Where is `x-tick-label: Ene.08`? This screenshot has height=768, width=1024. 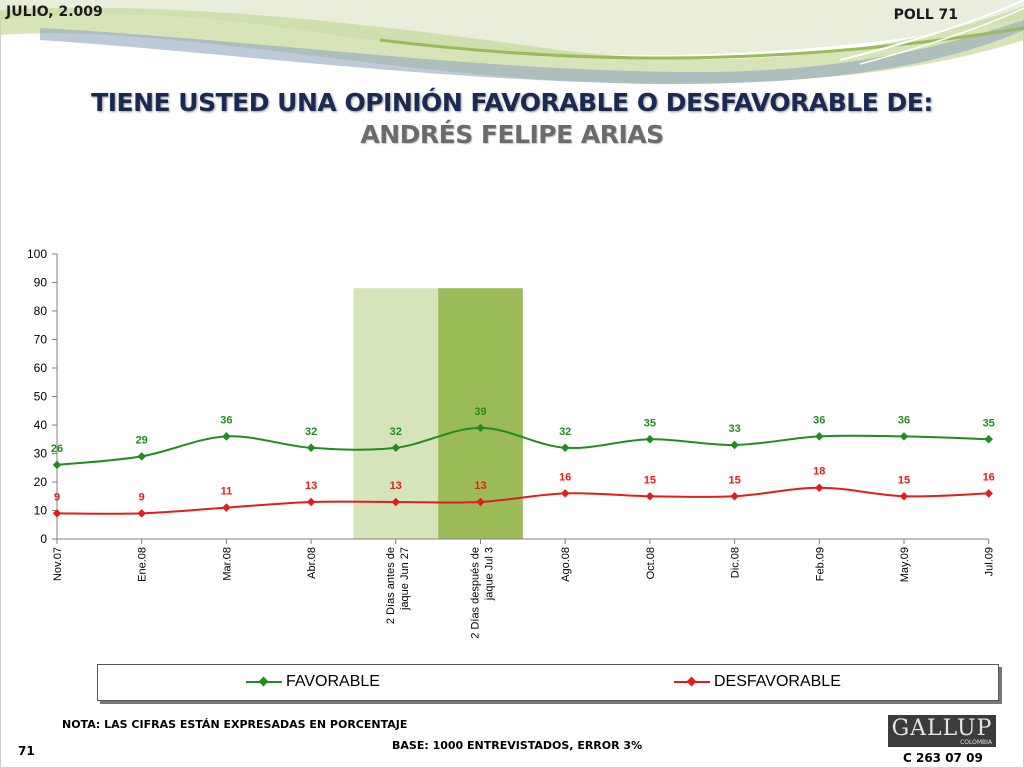 x-tick-label: Ene.08 is located at coordinates (143, 564).